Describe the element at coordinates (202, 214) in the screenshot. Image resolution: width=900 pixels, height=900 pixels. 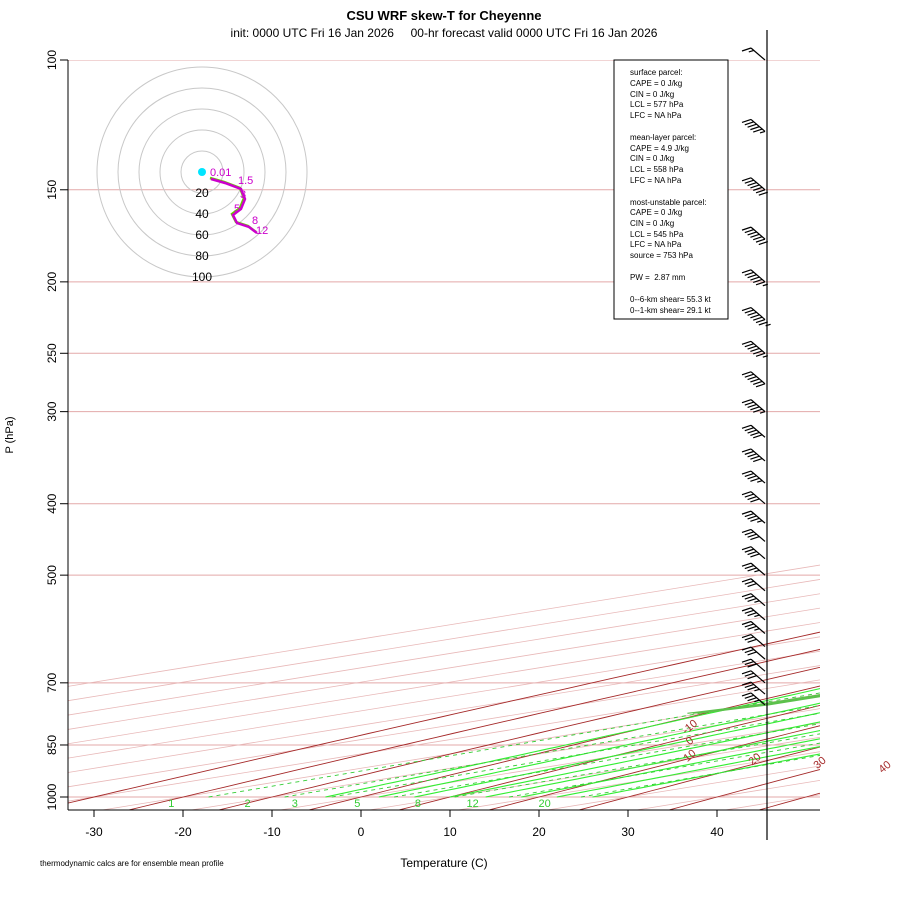
I see `hodograph-ring-label: 40` at that location.